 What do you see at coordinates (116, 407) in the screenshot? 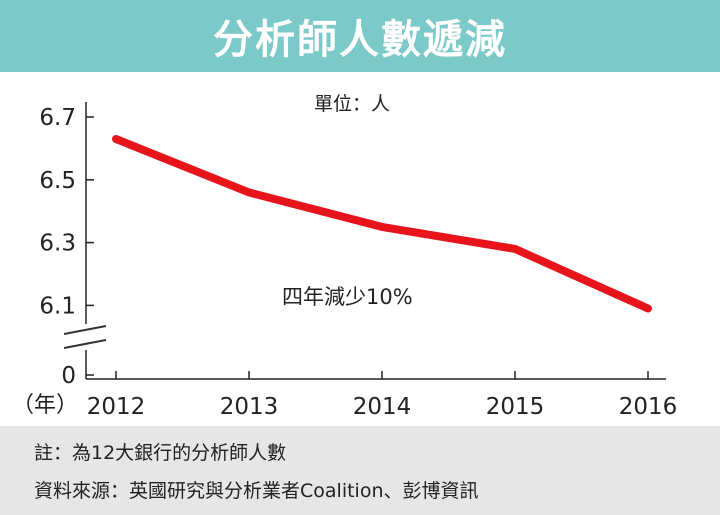
I see `x-tick-label: 2012` at bounding box center [116, 407].